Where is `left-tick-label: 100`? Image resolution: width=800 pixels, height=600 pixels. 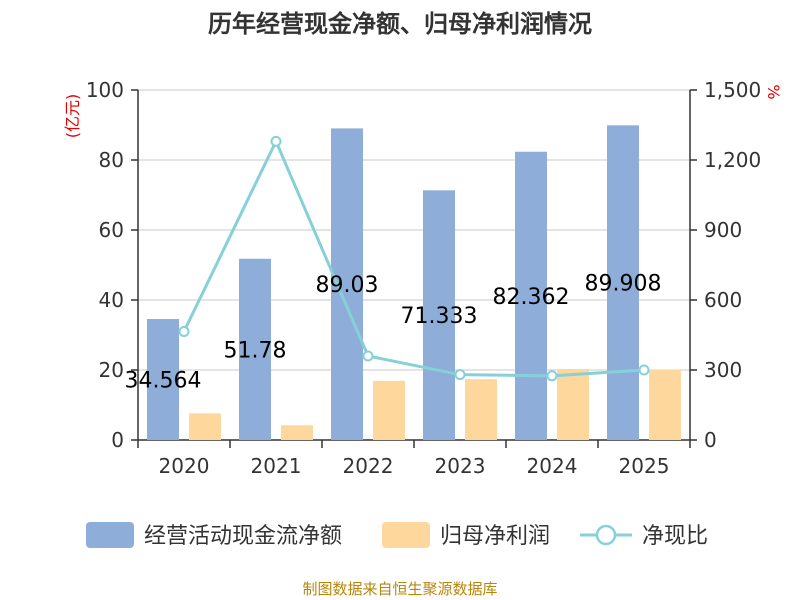
left-tick-label: 100 is located at coordinates (105, 90).